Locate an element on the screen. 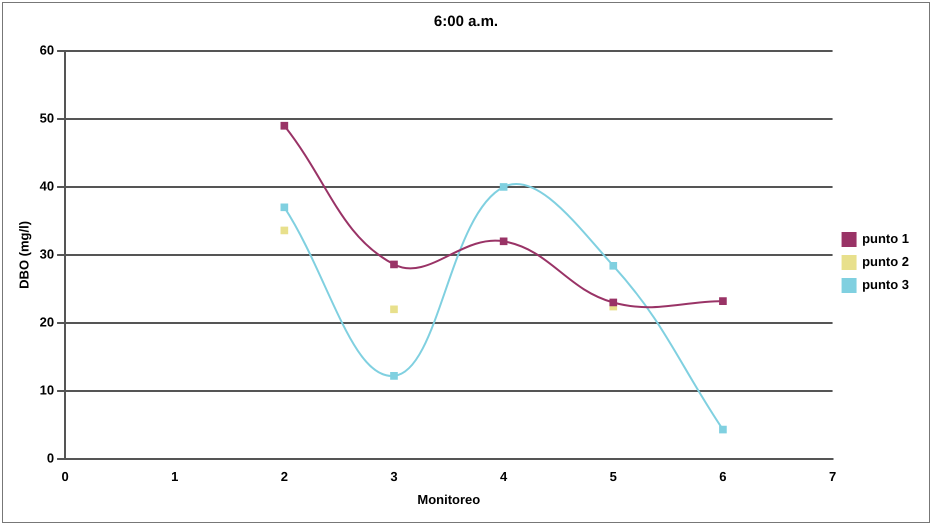 The height and width of the screenshot is (527, 934). y-tick-label: 30 is located at coordinates (47, 254).